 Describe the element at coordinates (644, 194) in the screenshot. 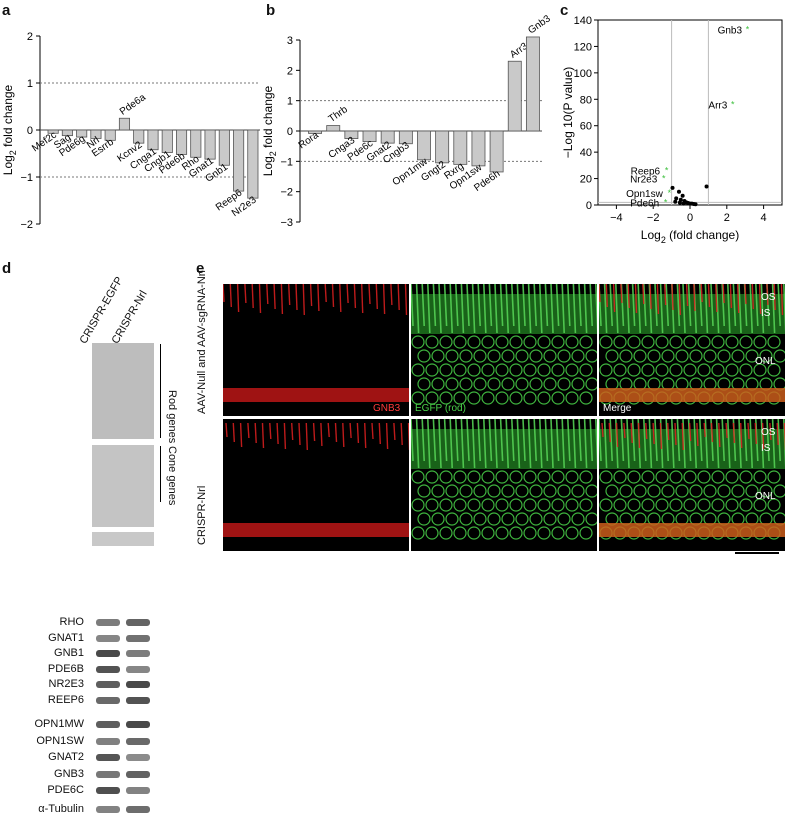

I see `highlight-label: Opn1sw` at that location.